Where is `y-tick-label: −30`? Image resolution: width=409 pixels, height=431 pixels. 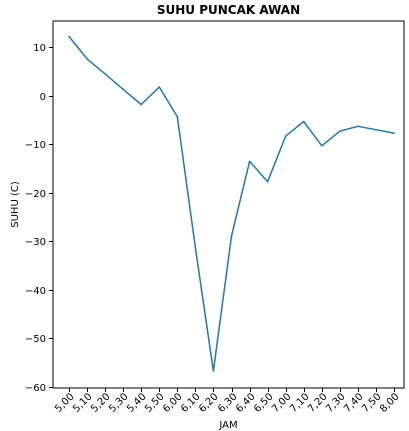
y-tick-label: −30 is located at coordinates (35, 242).